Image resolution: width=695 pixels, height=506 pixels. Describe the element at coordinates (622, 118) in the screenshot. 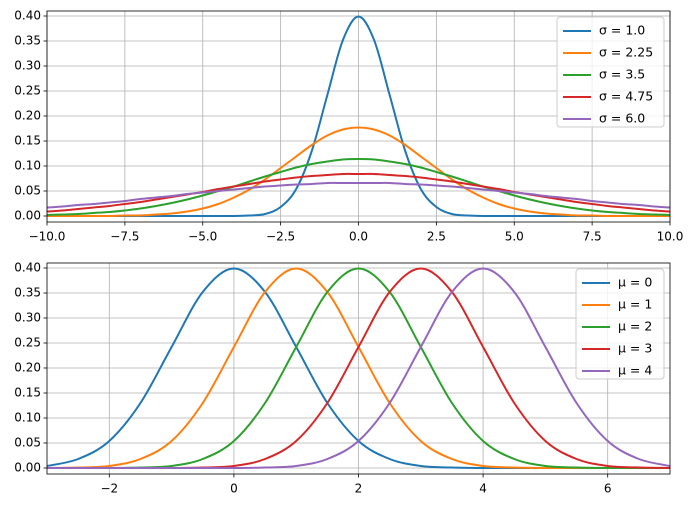

I see `legend-label: σ = 6.0` at that location.